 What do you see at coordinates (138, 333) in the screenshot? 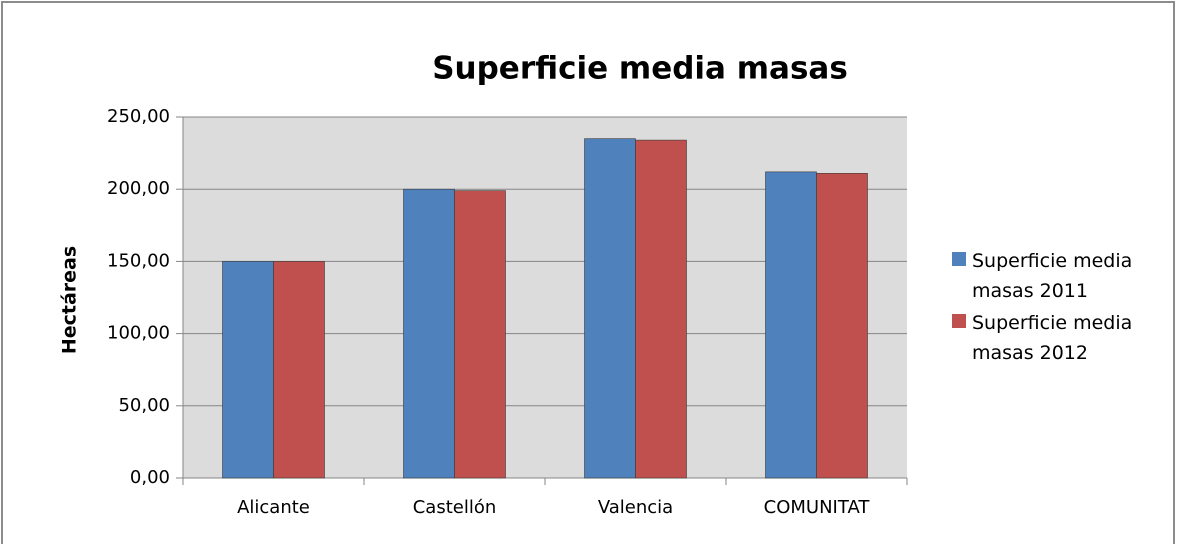
I see `y-tick-label: 100,00` at bounding box center [138, 333].